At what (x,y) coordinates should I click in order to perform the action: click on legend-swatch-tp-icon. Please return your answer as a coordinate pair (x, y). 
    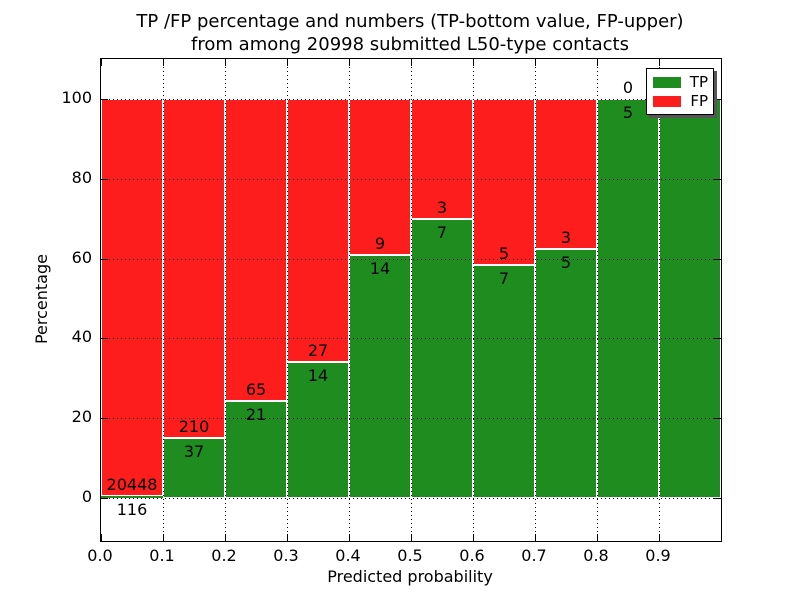
    Looking at the image, I should click on (667, 82).